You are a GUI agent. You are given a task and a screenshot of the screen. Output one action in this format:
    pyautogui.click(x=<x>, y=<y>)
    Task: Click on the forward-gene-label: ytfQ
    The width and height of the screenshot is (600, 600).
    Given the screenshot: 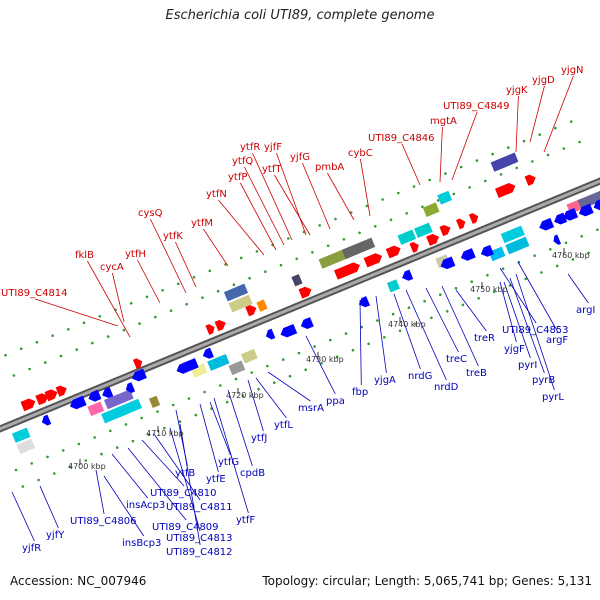 What is the action you would take?
    pyautogui.click(x=242, y=161)
    